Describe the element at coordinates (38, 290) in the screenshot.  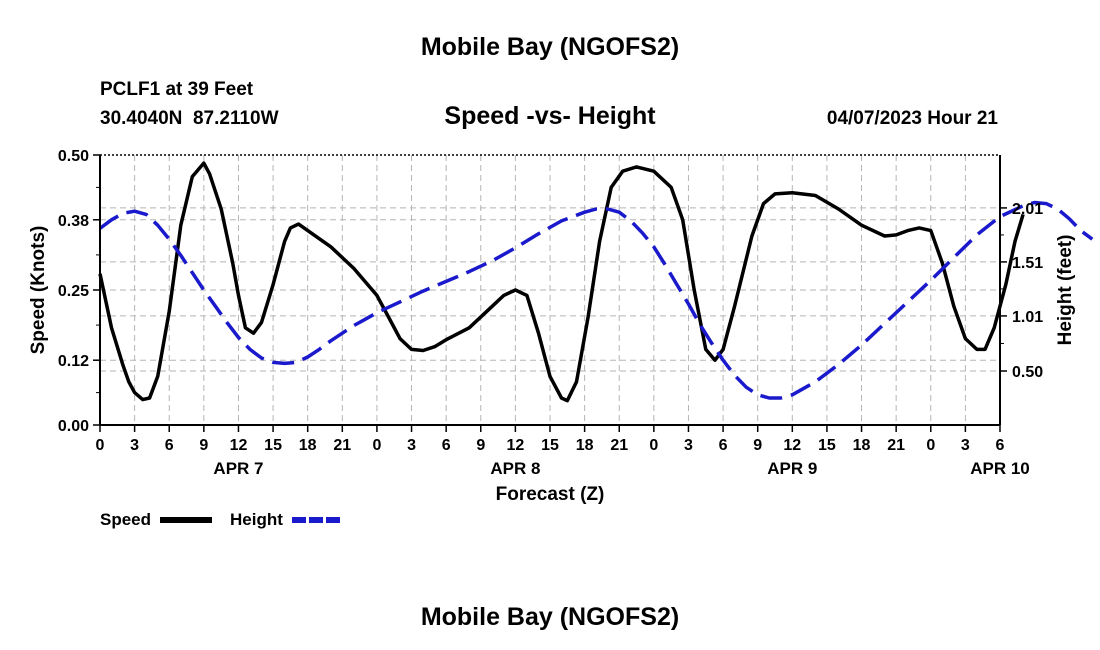
I see `y-axis-label-left: Speed (Knots)` at that location.